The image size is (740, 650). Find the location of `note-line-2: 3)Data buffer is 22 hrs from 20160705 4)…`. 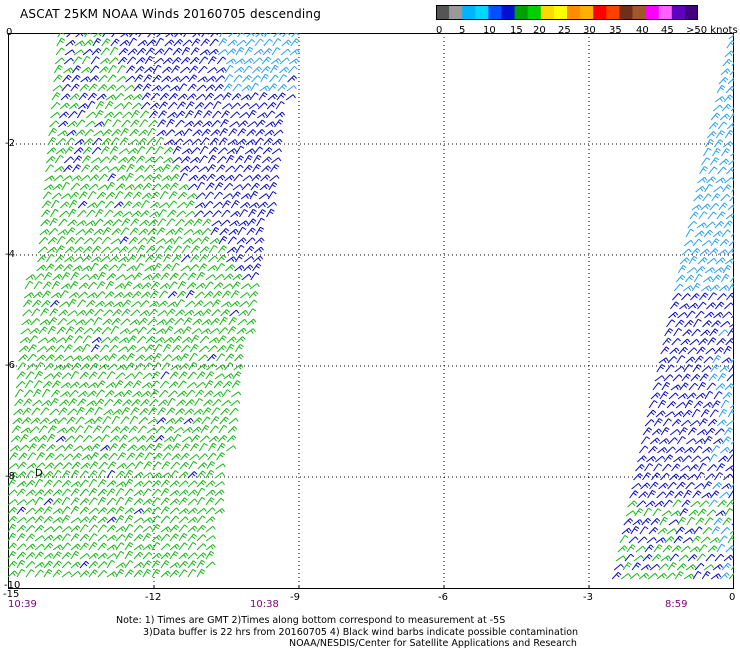

note-line-2: 3)Data buffer is 22 hrs from 20160705 4)… is located at coordinates (361, 632).